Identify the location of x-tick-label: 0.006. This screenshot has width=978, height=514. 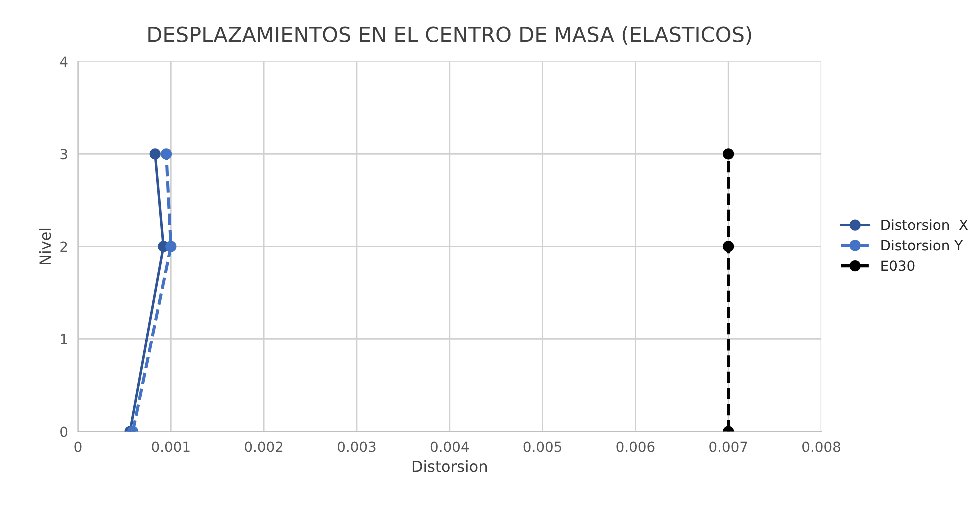
(635, 447).